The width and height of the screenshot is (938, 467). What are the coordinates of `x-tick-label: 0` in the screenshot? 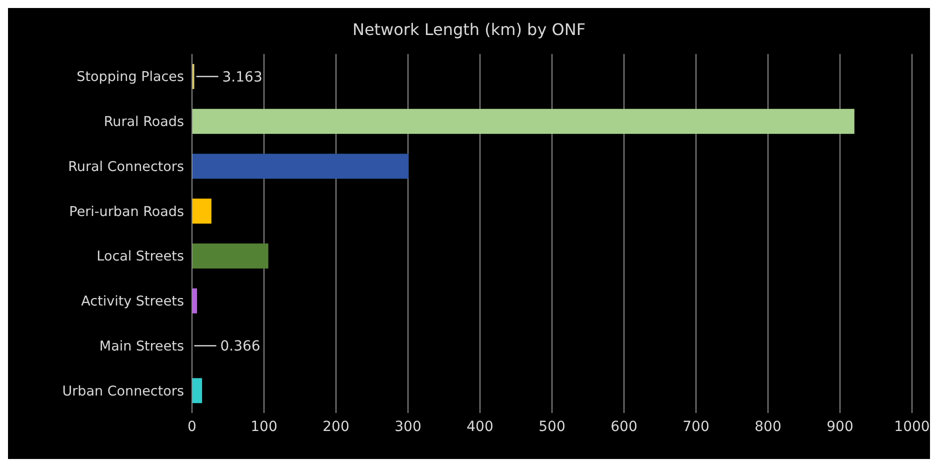 It's located at (192, 426).